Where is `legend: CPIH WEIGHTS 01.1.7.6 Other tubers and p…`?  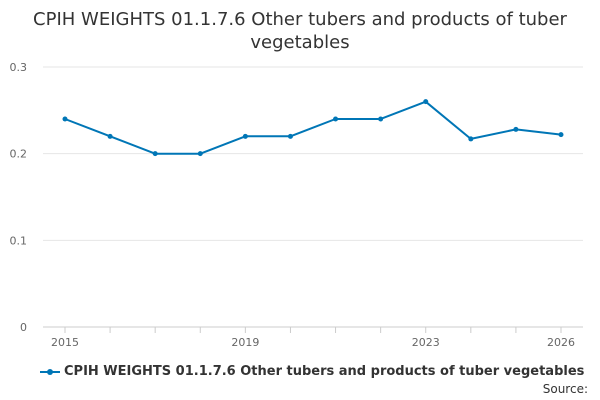 legend: CPIH WEIGHTS 01.1.7.6 Other tubers and p… is located at coordinates (312, 371).